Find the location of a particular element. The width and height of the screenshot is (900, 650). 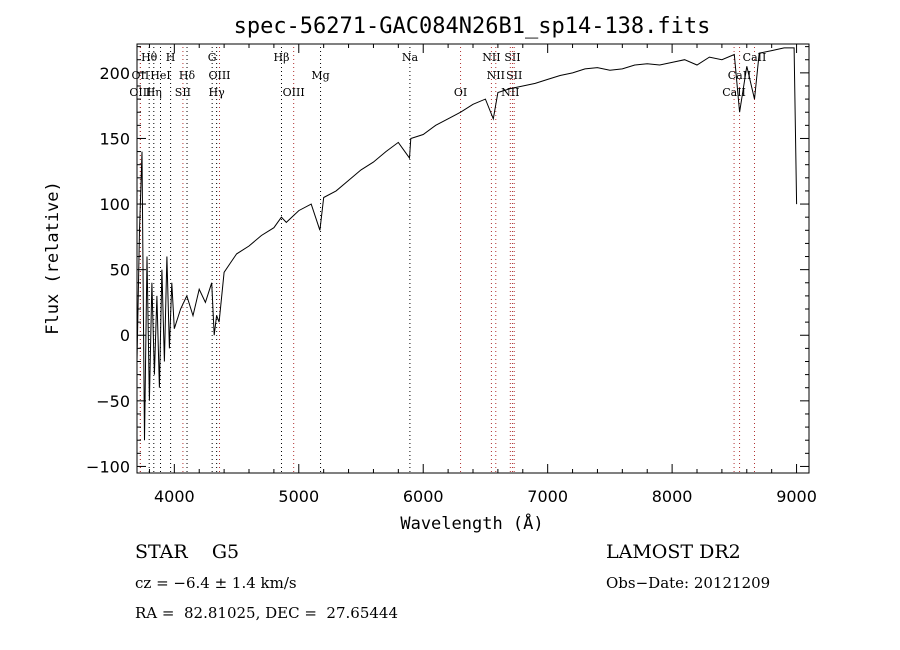

redshift-velocity: cz = −6.4 ± 1.4 km/s is located at coordinates (216, 583).